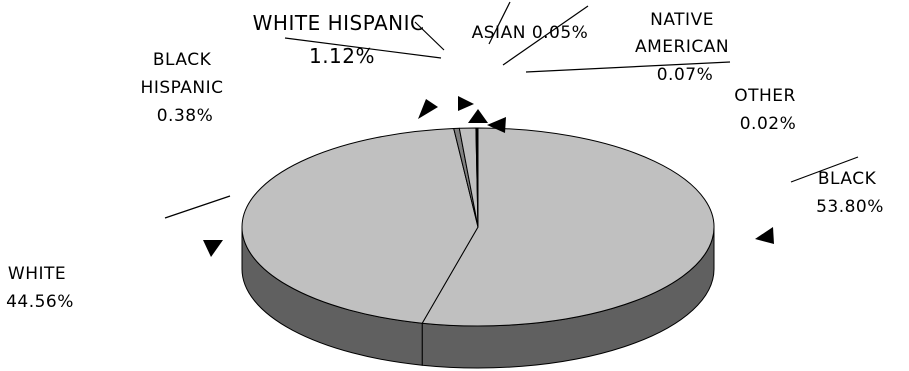 Image resolution: width=909 pixels, height=371 pixels. I want to click on leader-line-native-american, so click(545, 35).